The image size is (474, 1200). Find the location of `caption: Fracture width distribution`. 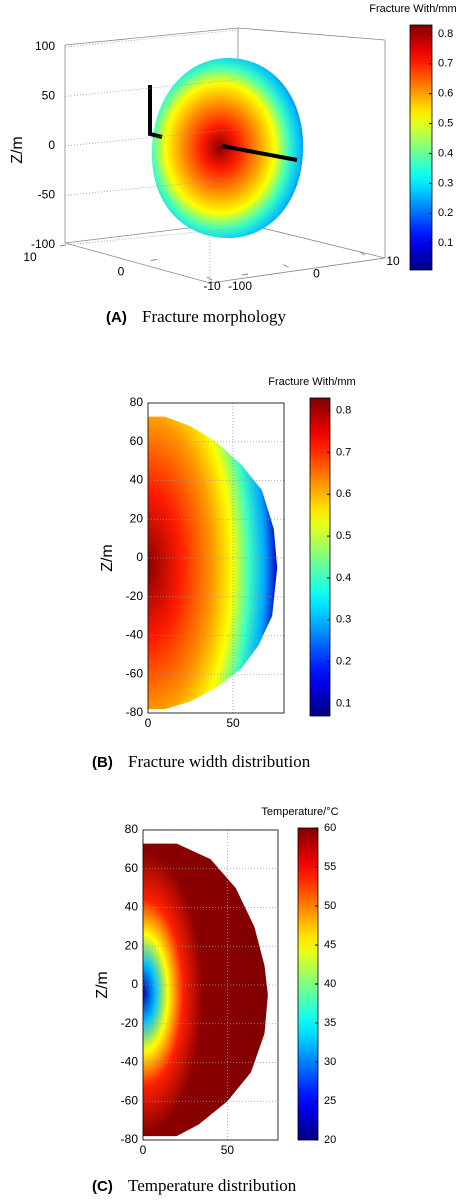

caption: Fracture width distribution is located at coordinates (219, 761).